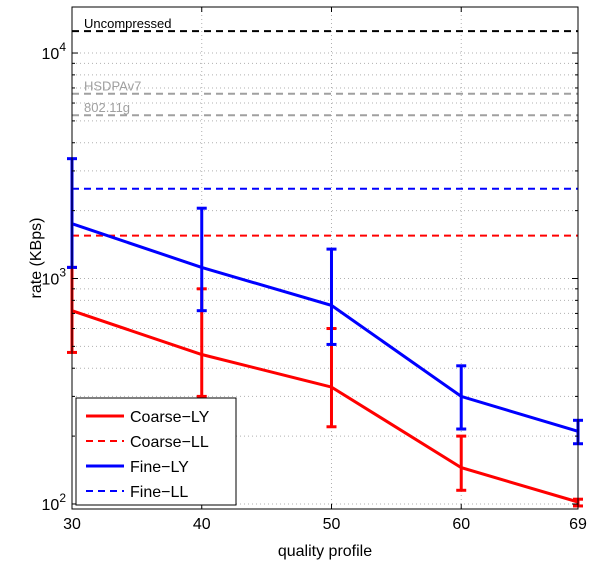  Describe the element at coordinates (127, 23) in the screenshot. I see `reference-line-label: Uncompressed` at that location.